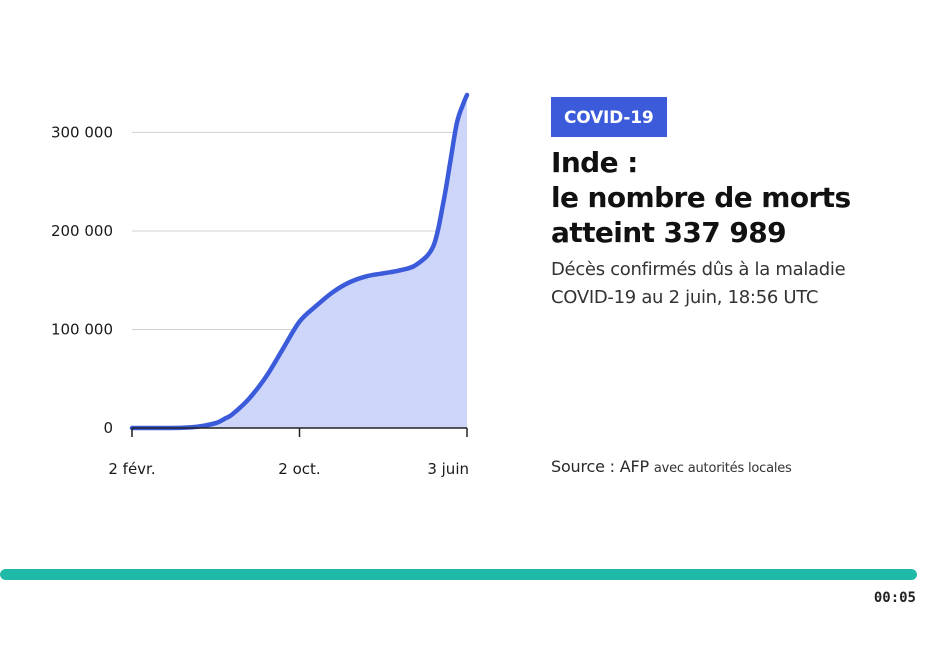  Describe the element at coordinates (722, 468) in the screenshot. I see `source-detail: avec autorités locales` at that location.